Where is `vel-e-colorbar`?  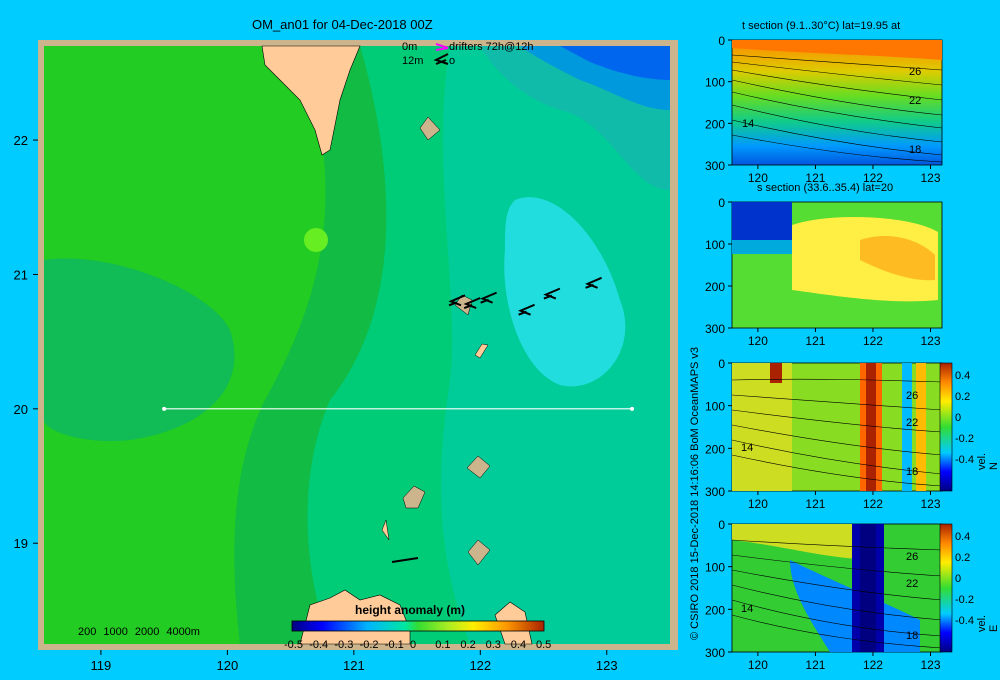 vel-e-colorbar is located at coordinates (946, 588).